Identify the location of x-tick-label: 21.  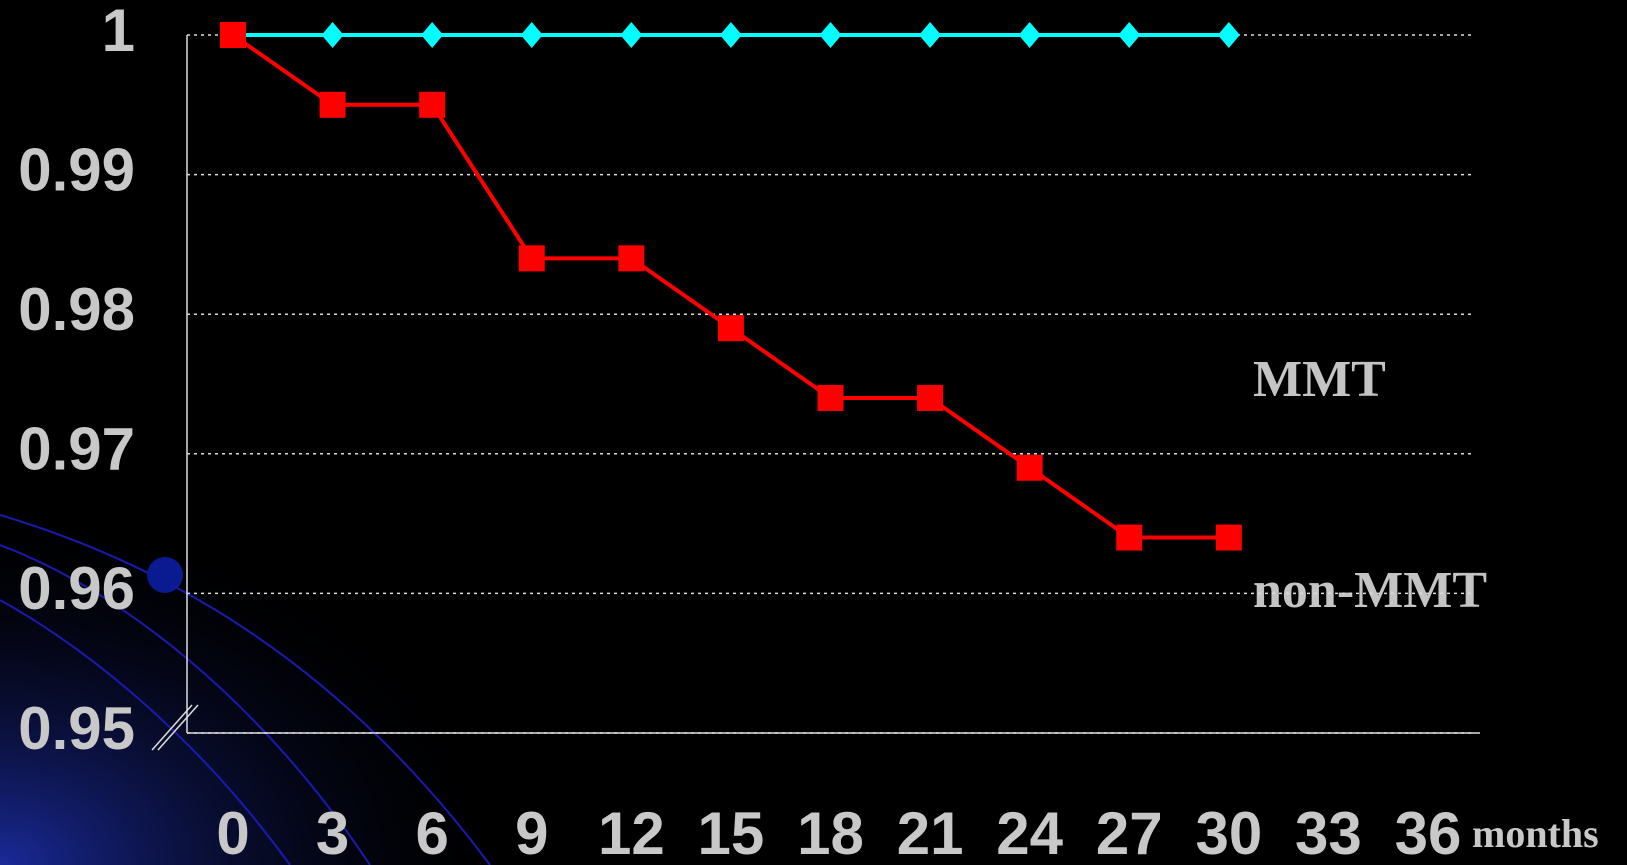
(930, 832).